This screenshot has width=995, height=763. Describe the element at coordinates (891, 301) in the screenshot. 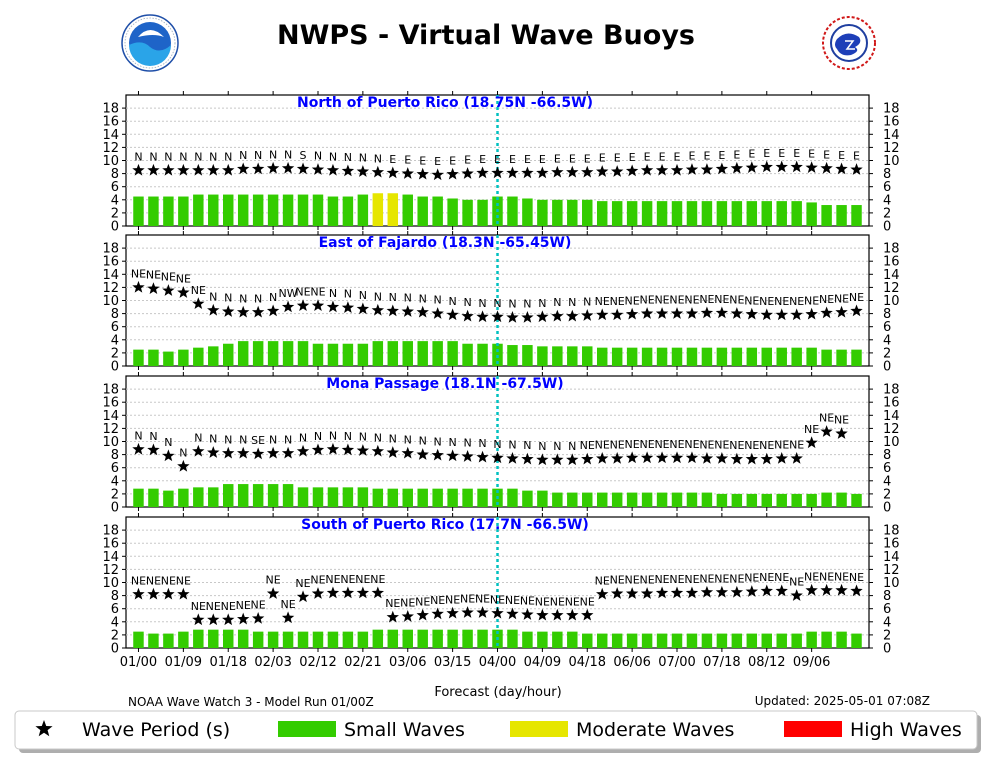

I see `y-tick-label: 10` at that location.